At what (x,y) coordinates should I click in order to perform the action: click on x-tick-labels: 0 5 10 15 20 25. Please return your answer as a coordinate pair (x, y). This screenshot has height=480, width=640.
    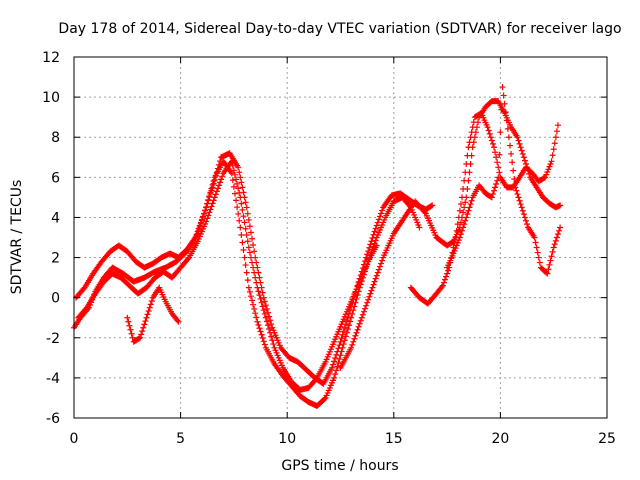
    Looking at the image, I should click on (343, 439).